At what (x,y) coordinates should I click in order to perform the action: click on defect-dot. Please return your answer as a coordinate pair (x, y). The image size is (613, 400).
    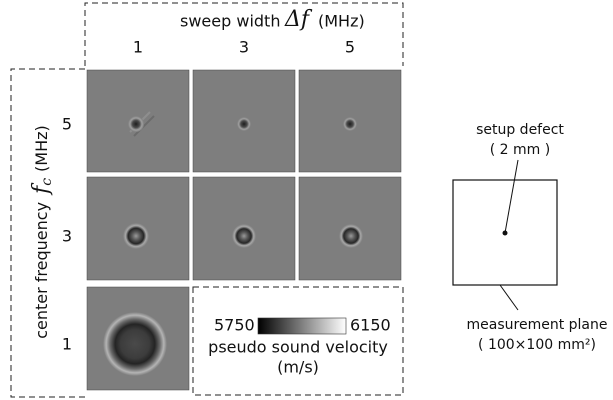
    Looking at the image, I should click on (505, 233).